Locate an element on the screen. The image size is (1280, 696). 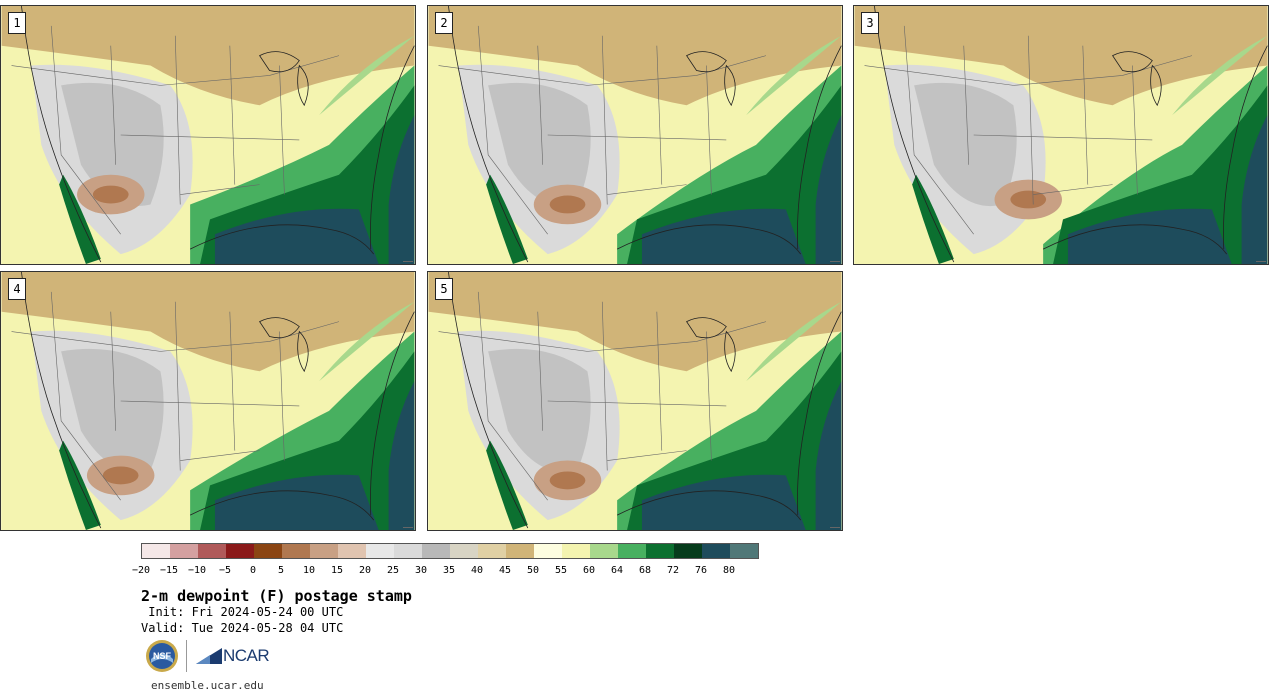
logo-divider is located at coordinates (186, 656).